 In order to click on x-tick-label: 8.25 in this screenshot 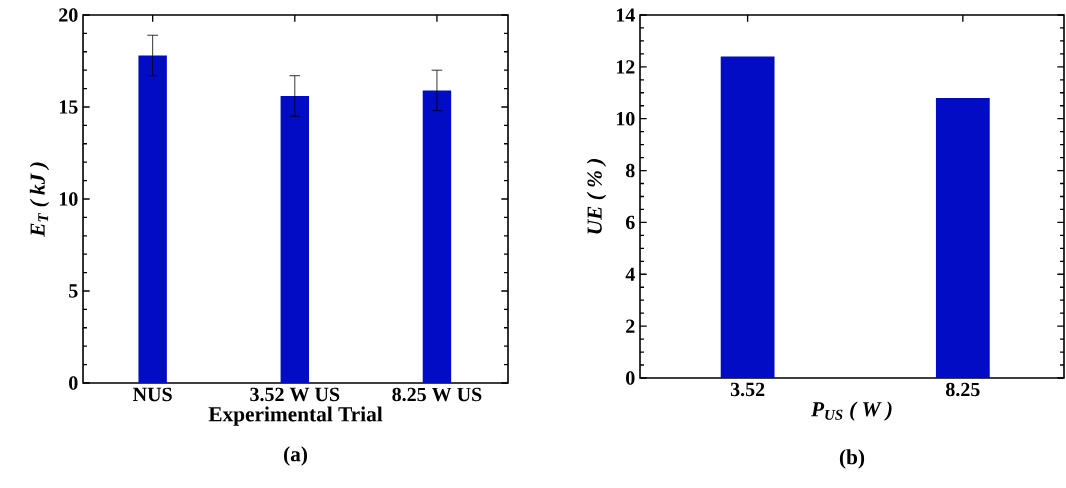, I will do `click(963, 389)`.